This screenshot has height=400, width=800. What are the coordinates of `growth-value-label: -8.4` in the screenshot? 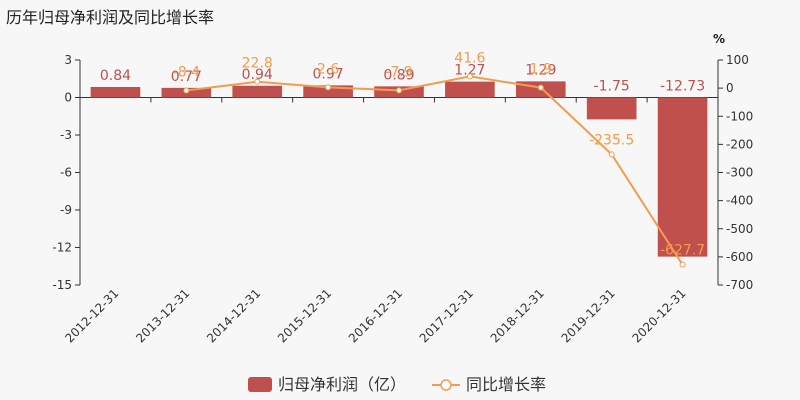 It's located at (186, 72).